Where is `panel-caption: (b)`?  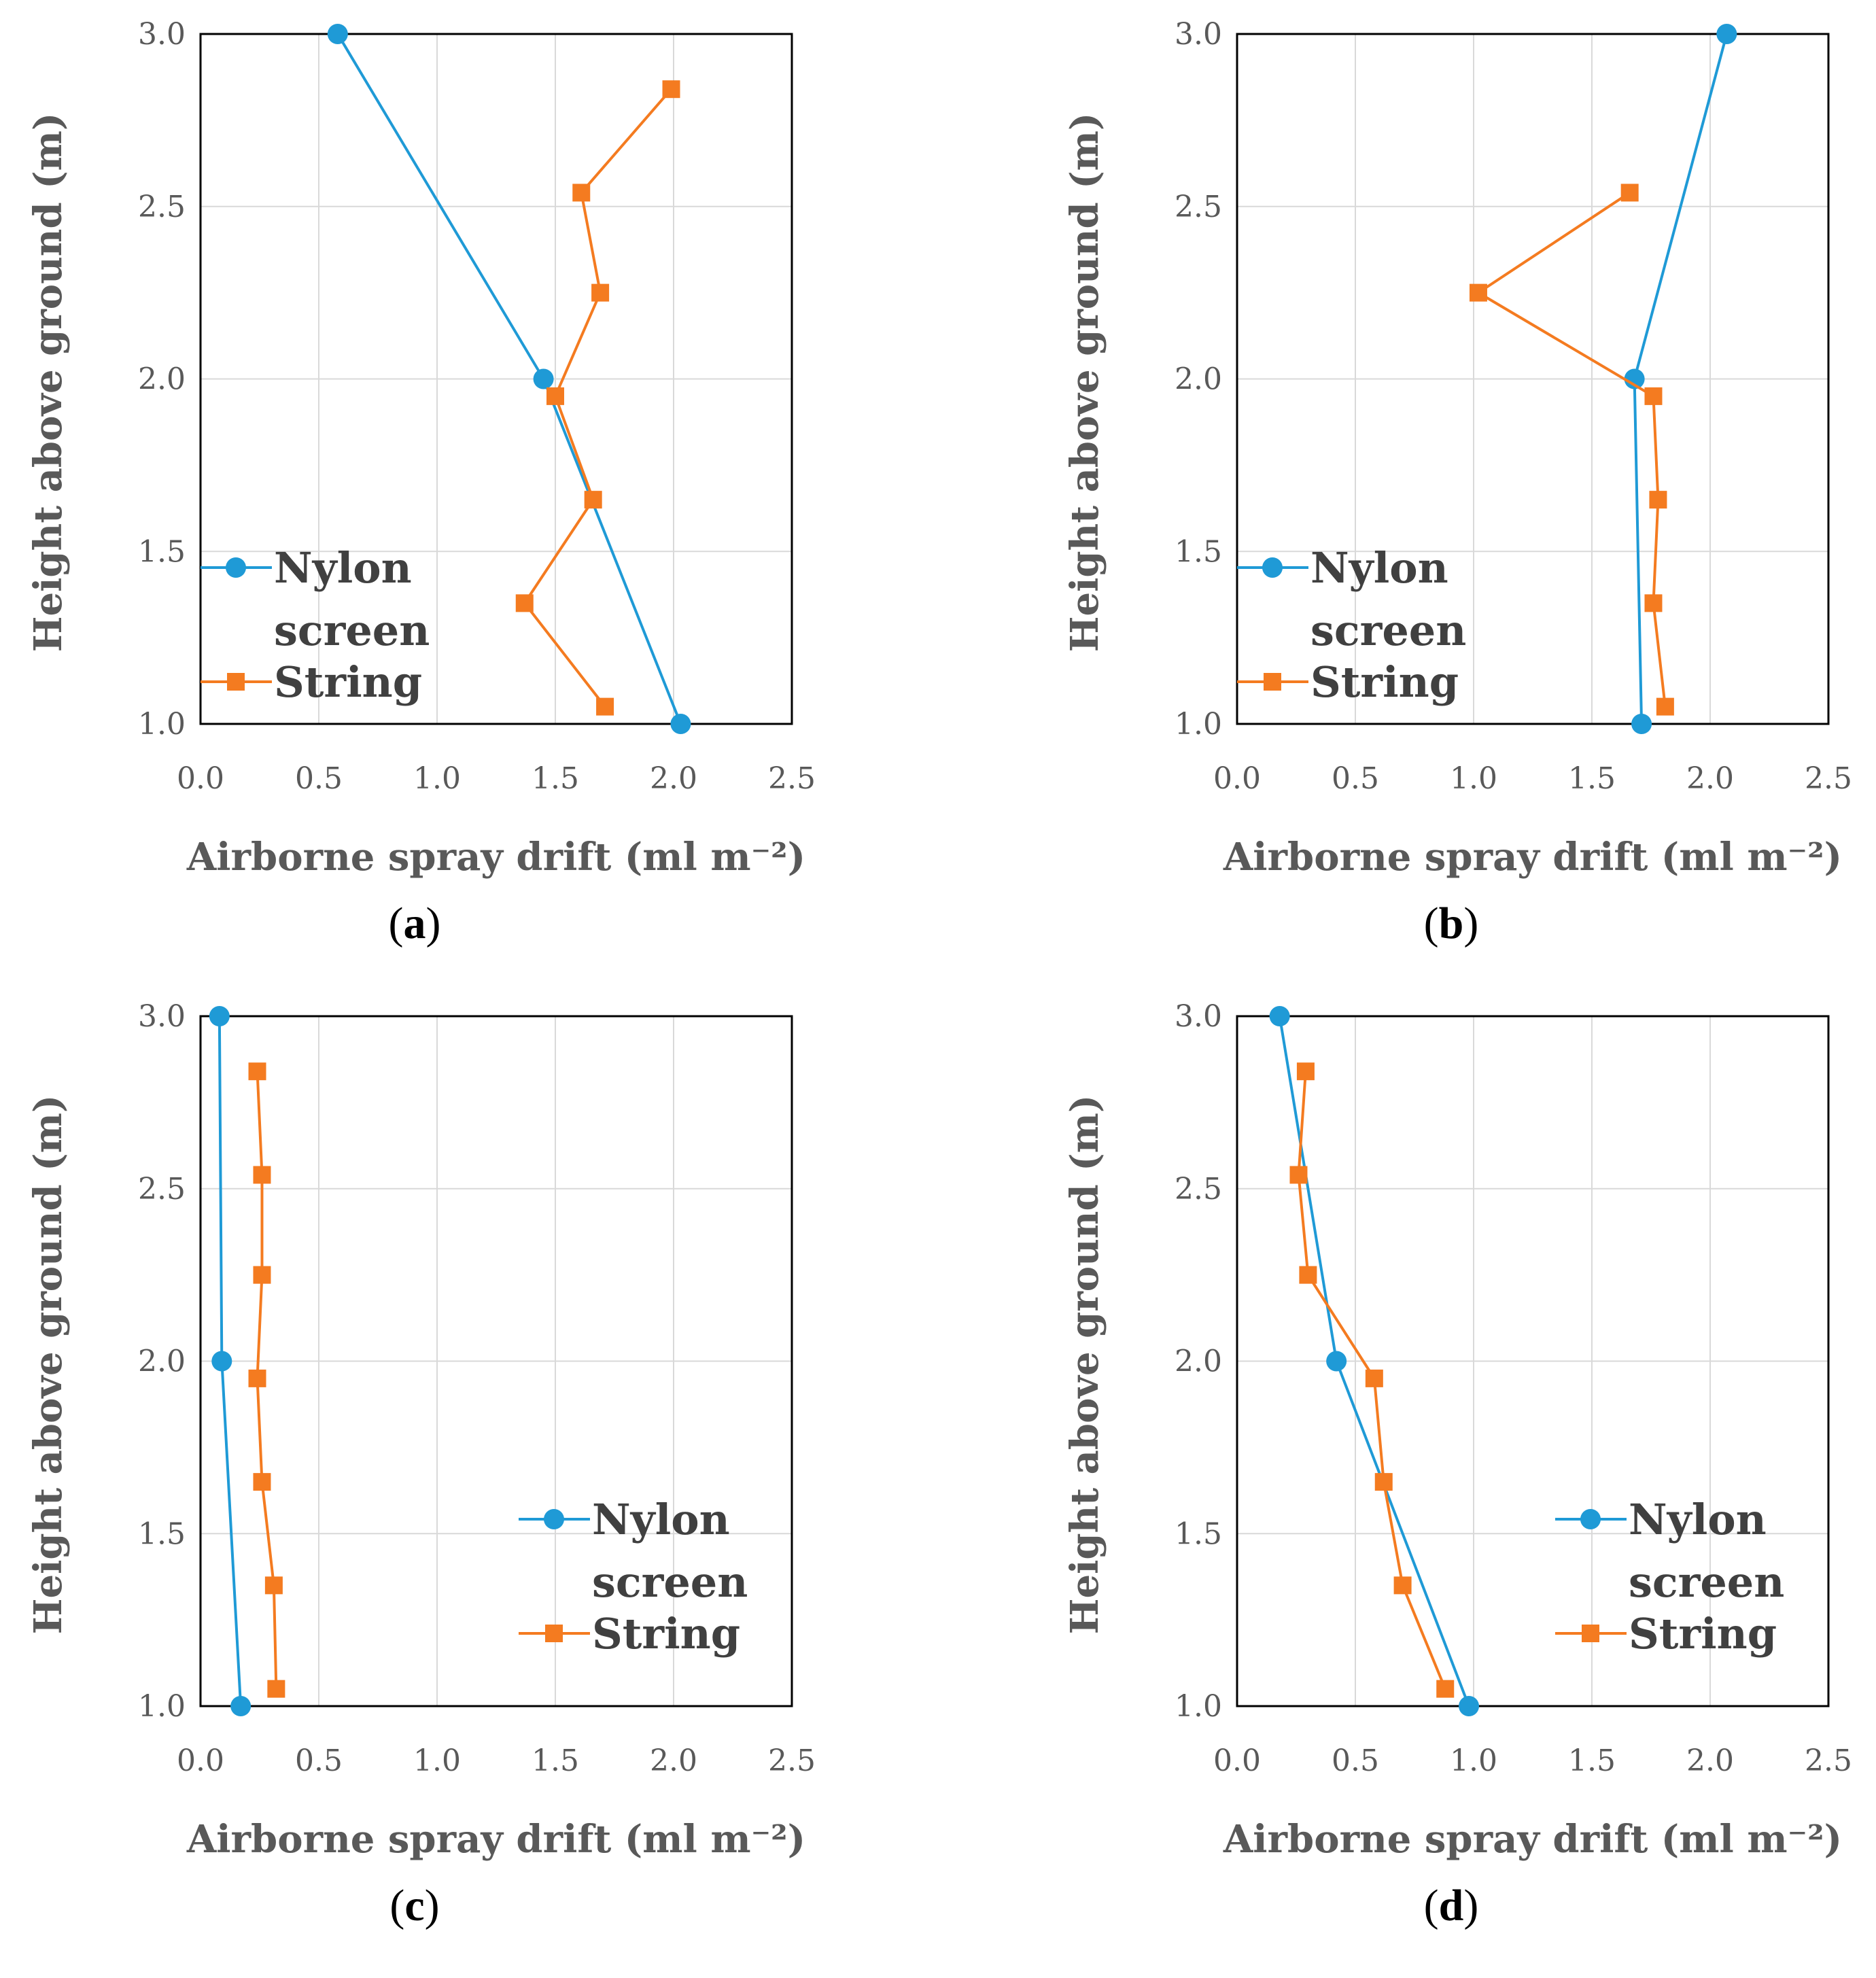 panel-caption: (b) is located at coordinates (1451, 923).